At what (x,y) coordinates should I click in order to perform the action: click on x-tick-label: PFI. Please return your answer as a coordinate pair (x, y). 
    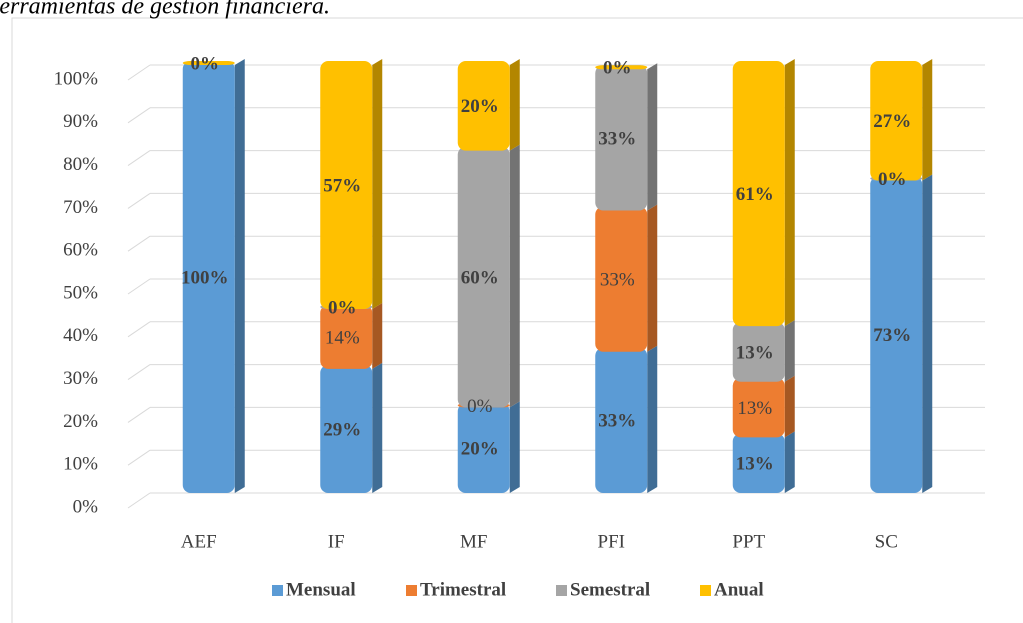
    Looking at the image, I should click on (611, 541).